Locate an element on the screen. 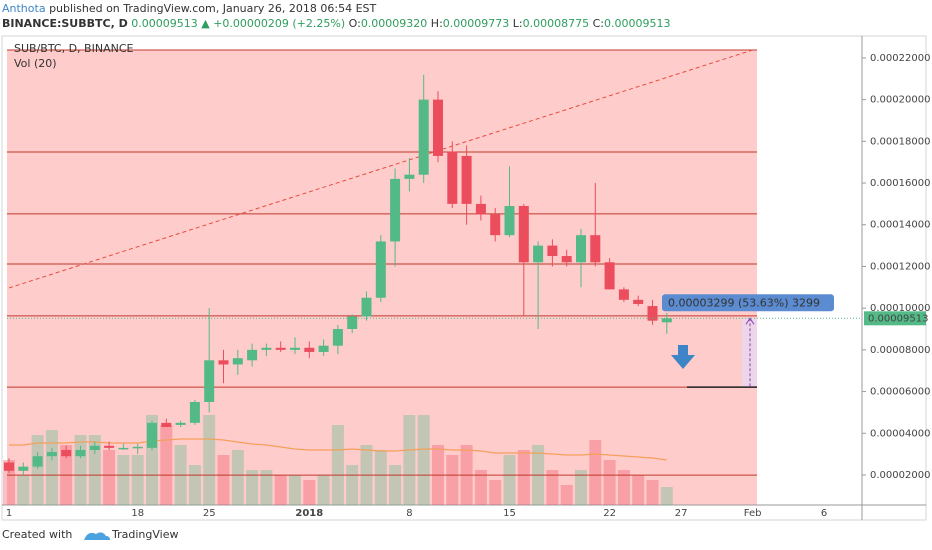 The image size is (932, 550). y-tick-label: 0.00012000 is located at coordinates (900, 266).